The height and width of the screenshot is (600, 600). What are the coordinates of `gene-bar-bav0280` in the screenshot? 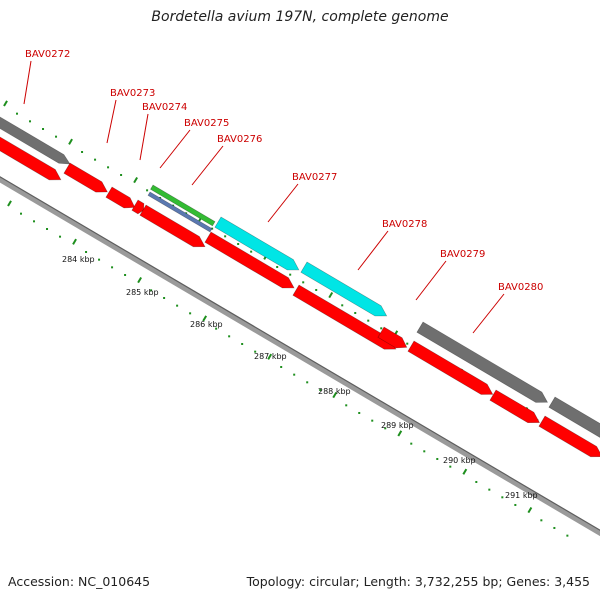 It's located at (482, 362).